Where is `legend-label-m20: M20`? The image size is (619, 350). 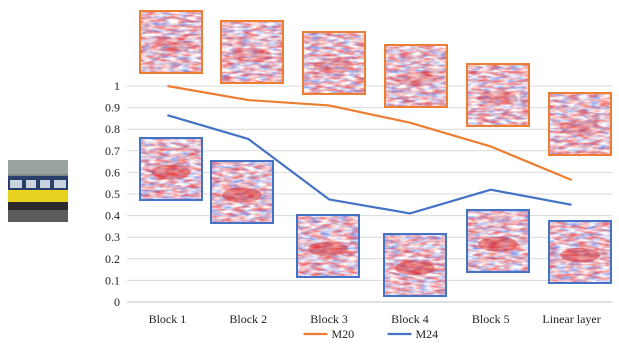 legend-label-m20: M20 is located at coordinates (343, 334).